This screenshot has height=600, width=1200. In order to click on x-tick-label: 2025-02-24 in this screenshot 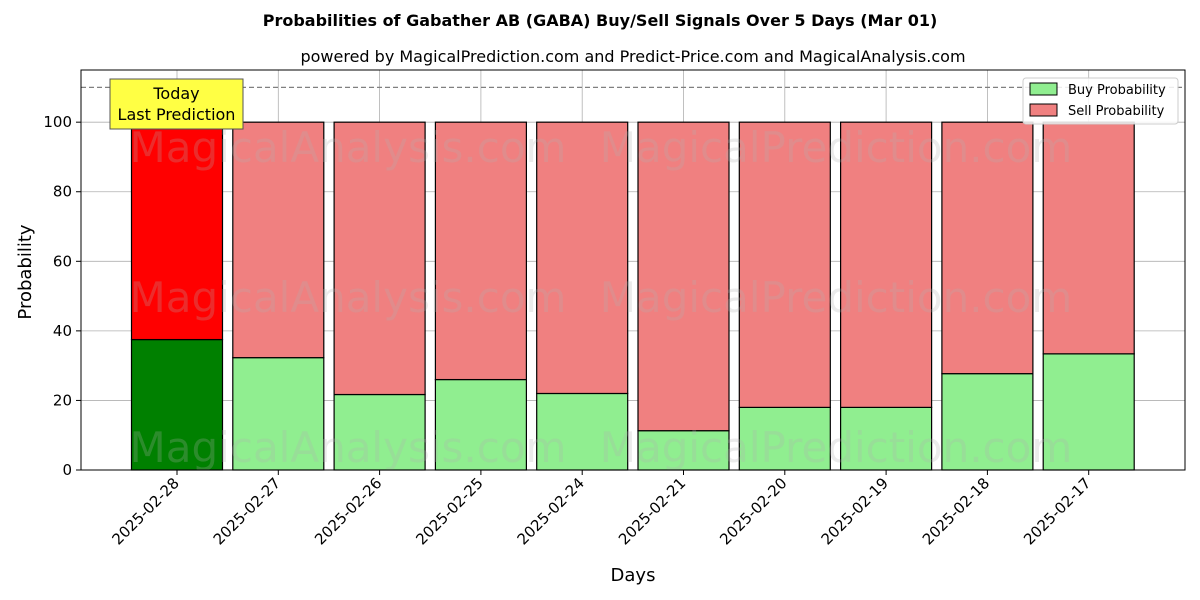, I will do `click(551, 511)`.